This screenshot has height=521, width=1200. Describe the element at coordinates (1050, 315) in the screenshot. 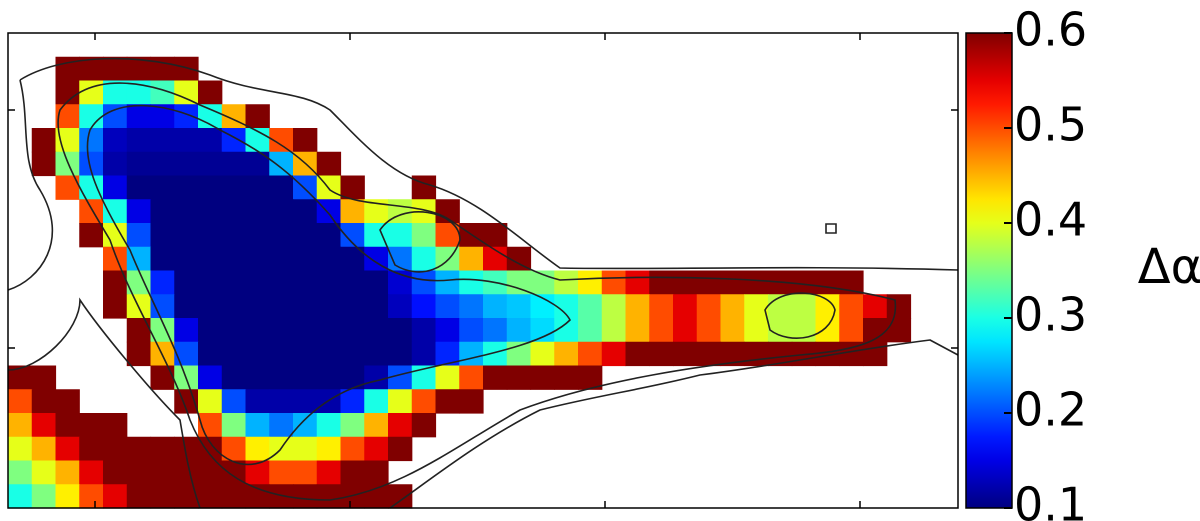

I see `colorbar-tick-label: 0.3` at that location.